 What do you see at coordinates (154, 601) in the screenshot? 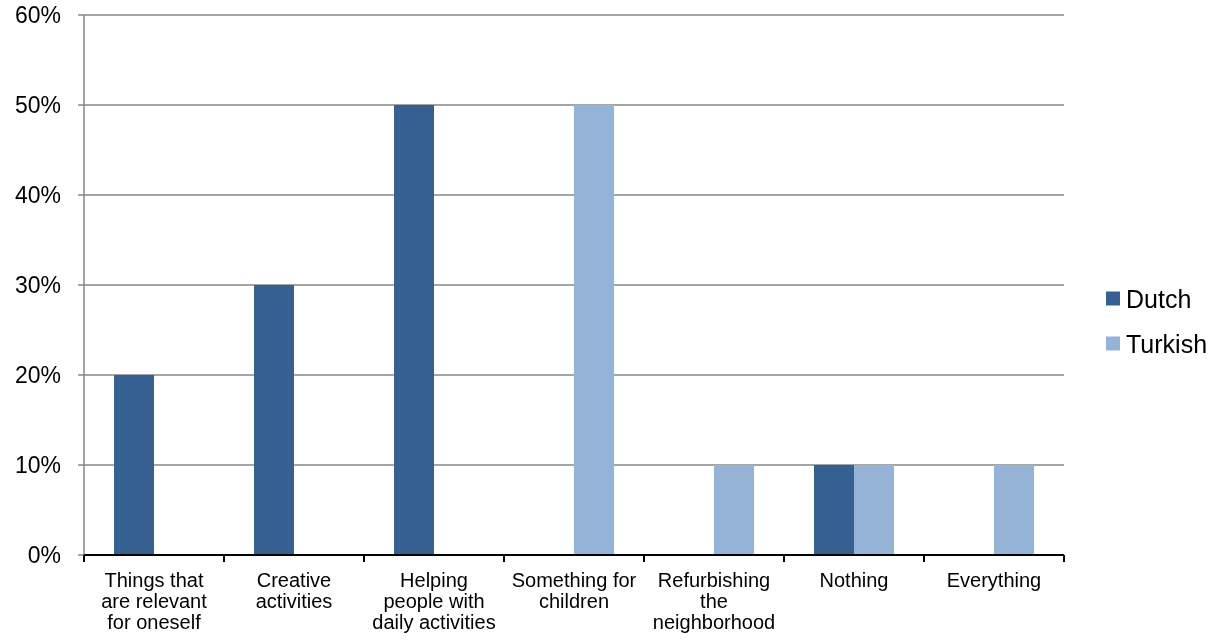
I see `x-tick-label: Things that are relevant for oneself` at bounding box center [154, 601].